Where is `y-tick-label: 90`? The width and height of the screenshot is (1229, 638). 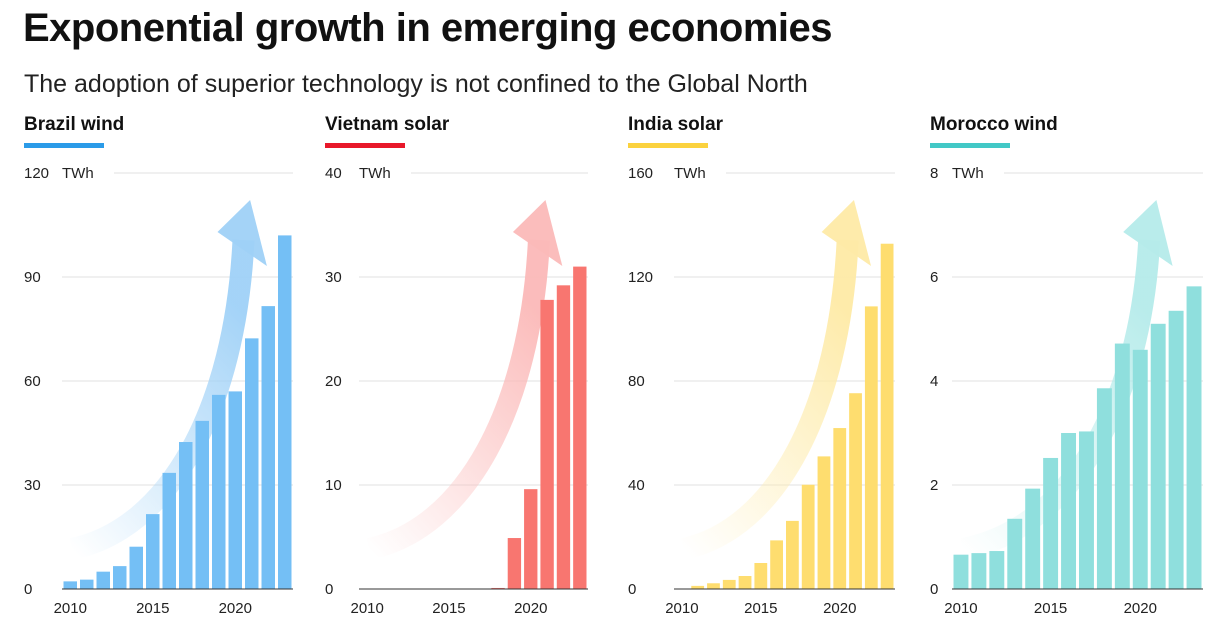 y-tick-label: 90 is located at coordinates (32, 277).